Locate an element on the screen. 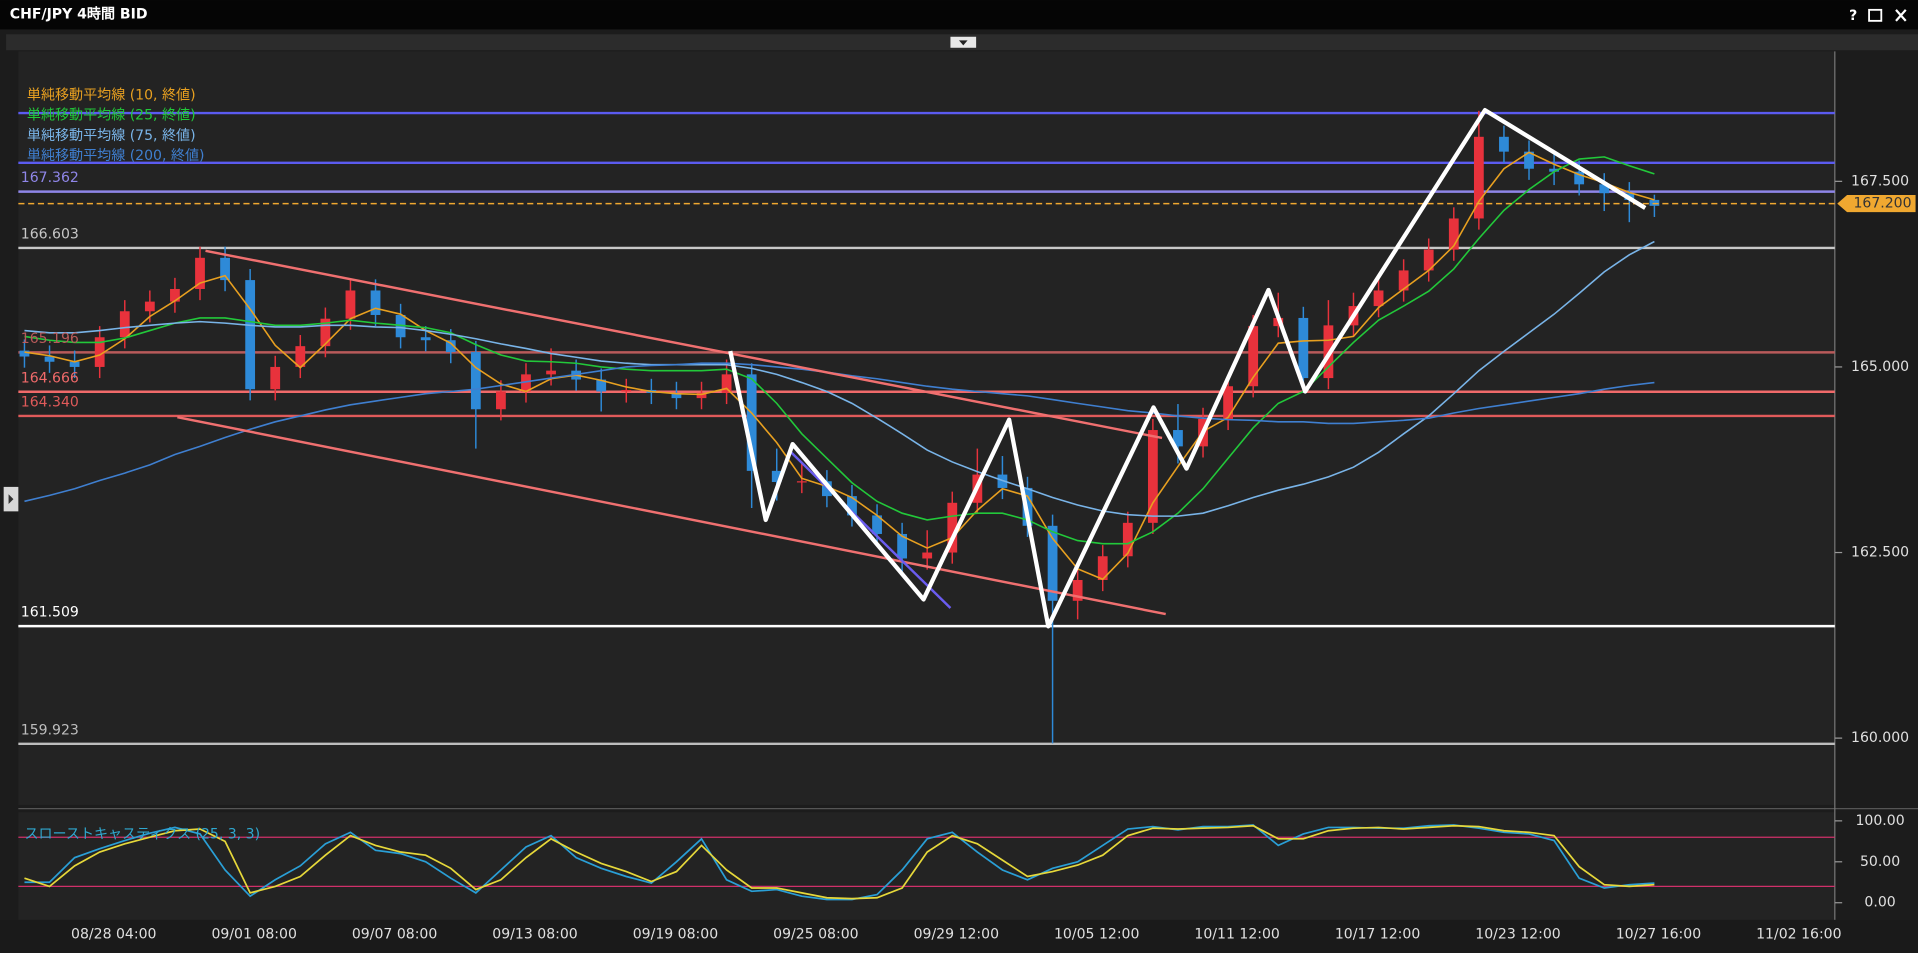  x-tick-label: 10/05 12:00 is located at coordinates (1096, 935).